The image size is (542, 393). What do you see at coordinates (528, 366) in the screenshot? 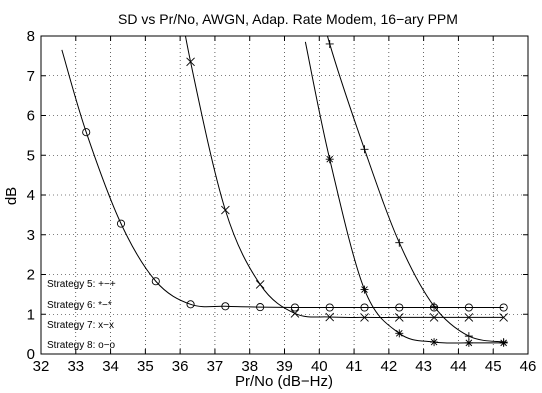
I see `x-tick-label: 46` at bounding box center [528, 366].